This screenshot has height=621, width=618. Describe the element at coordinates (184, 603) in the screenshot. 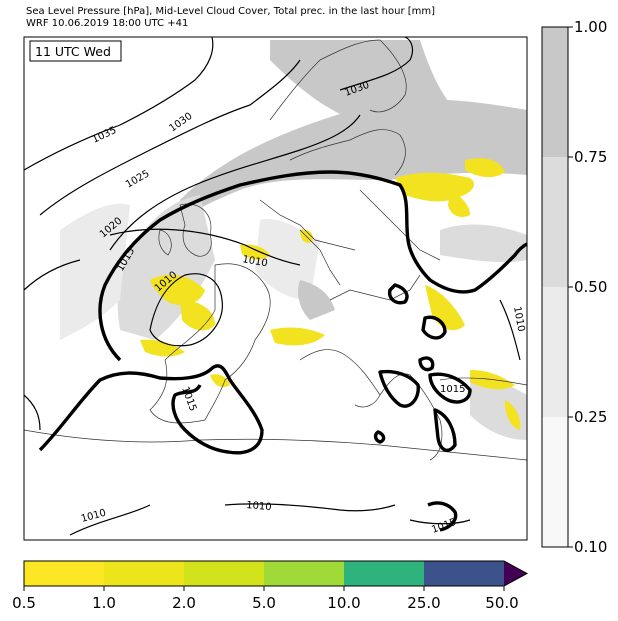

I see `precip-colorbar-tick: 2.0` at that location.